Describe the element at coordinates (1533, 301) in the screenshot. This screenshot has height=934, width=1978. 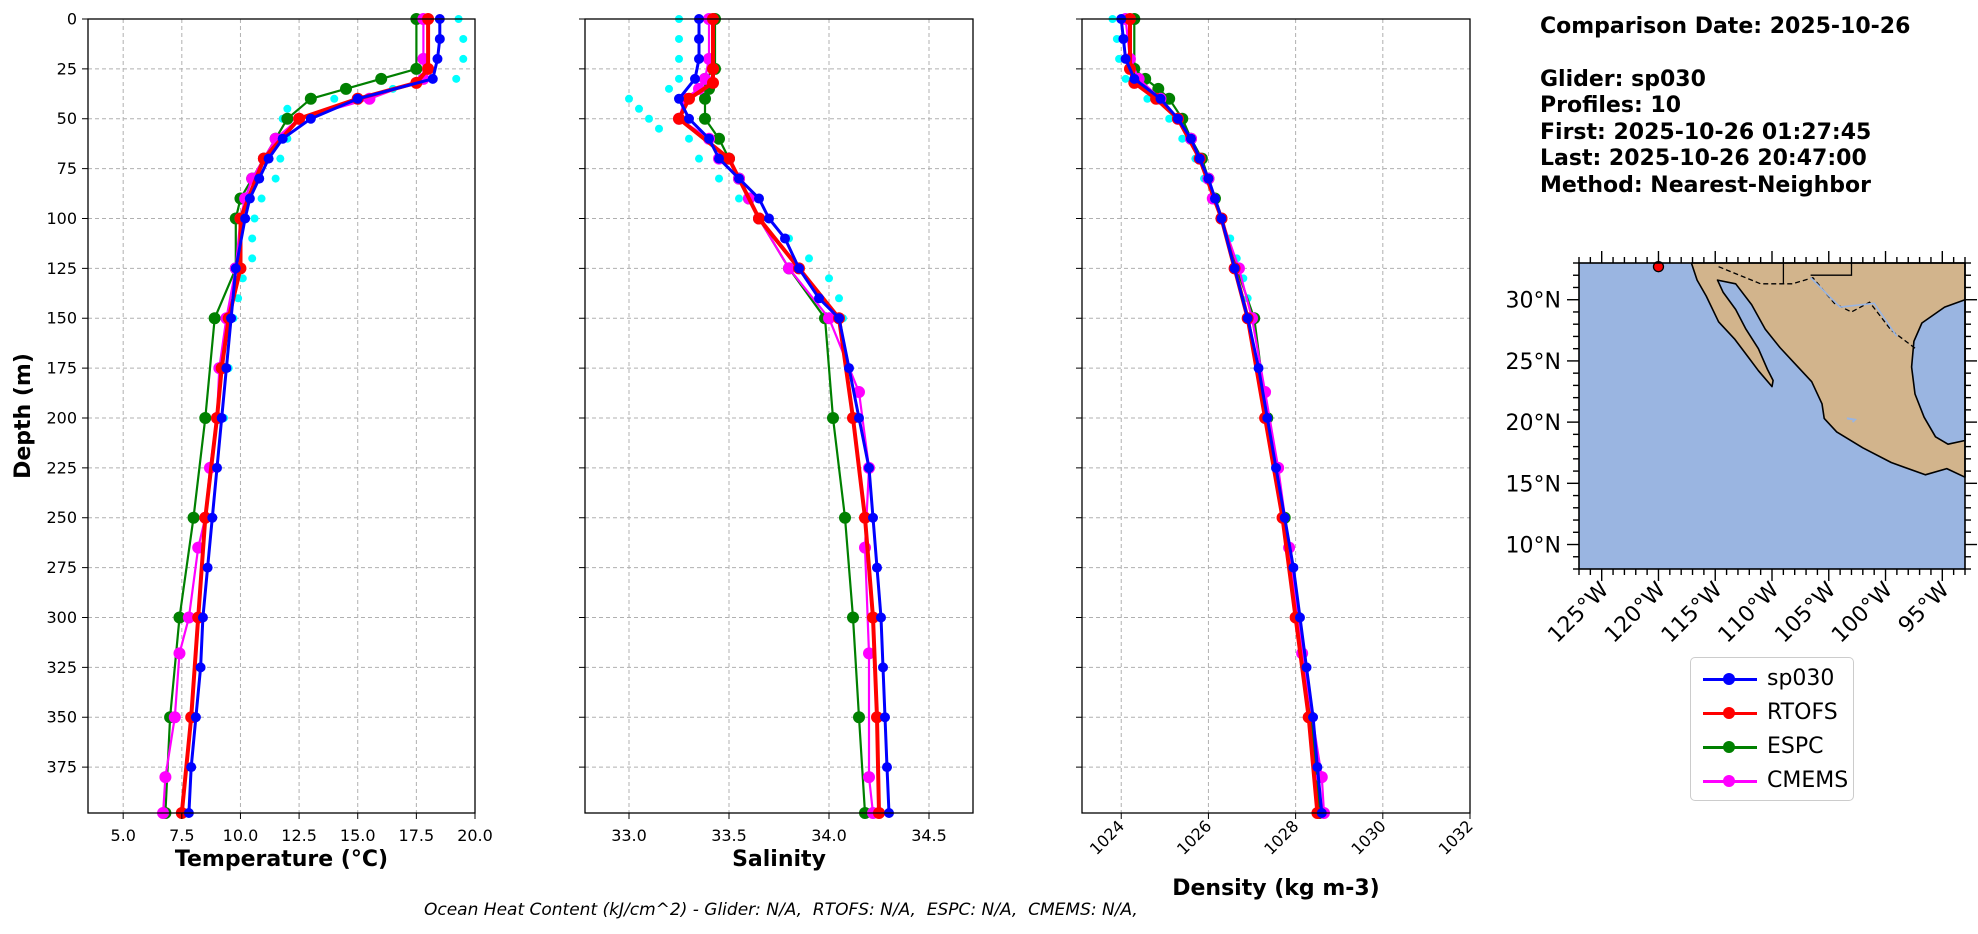
I see `map-lat-label: 30°N` at that location.